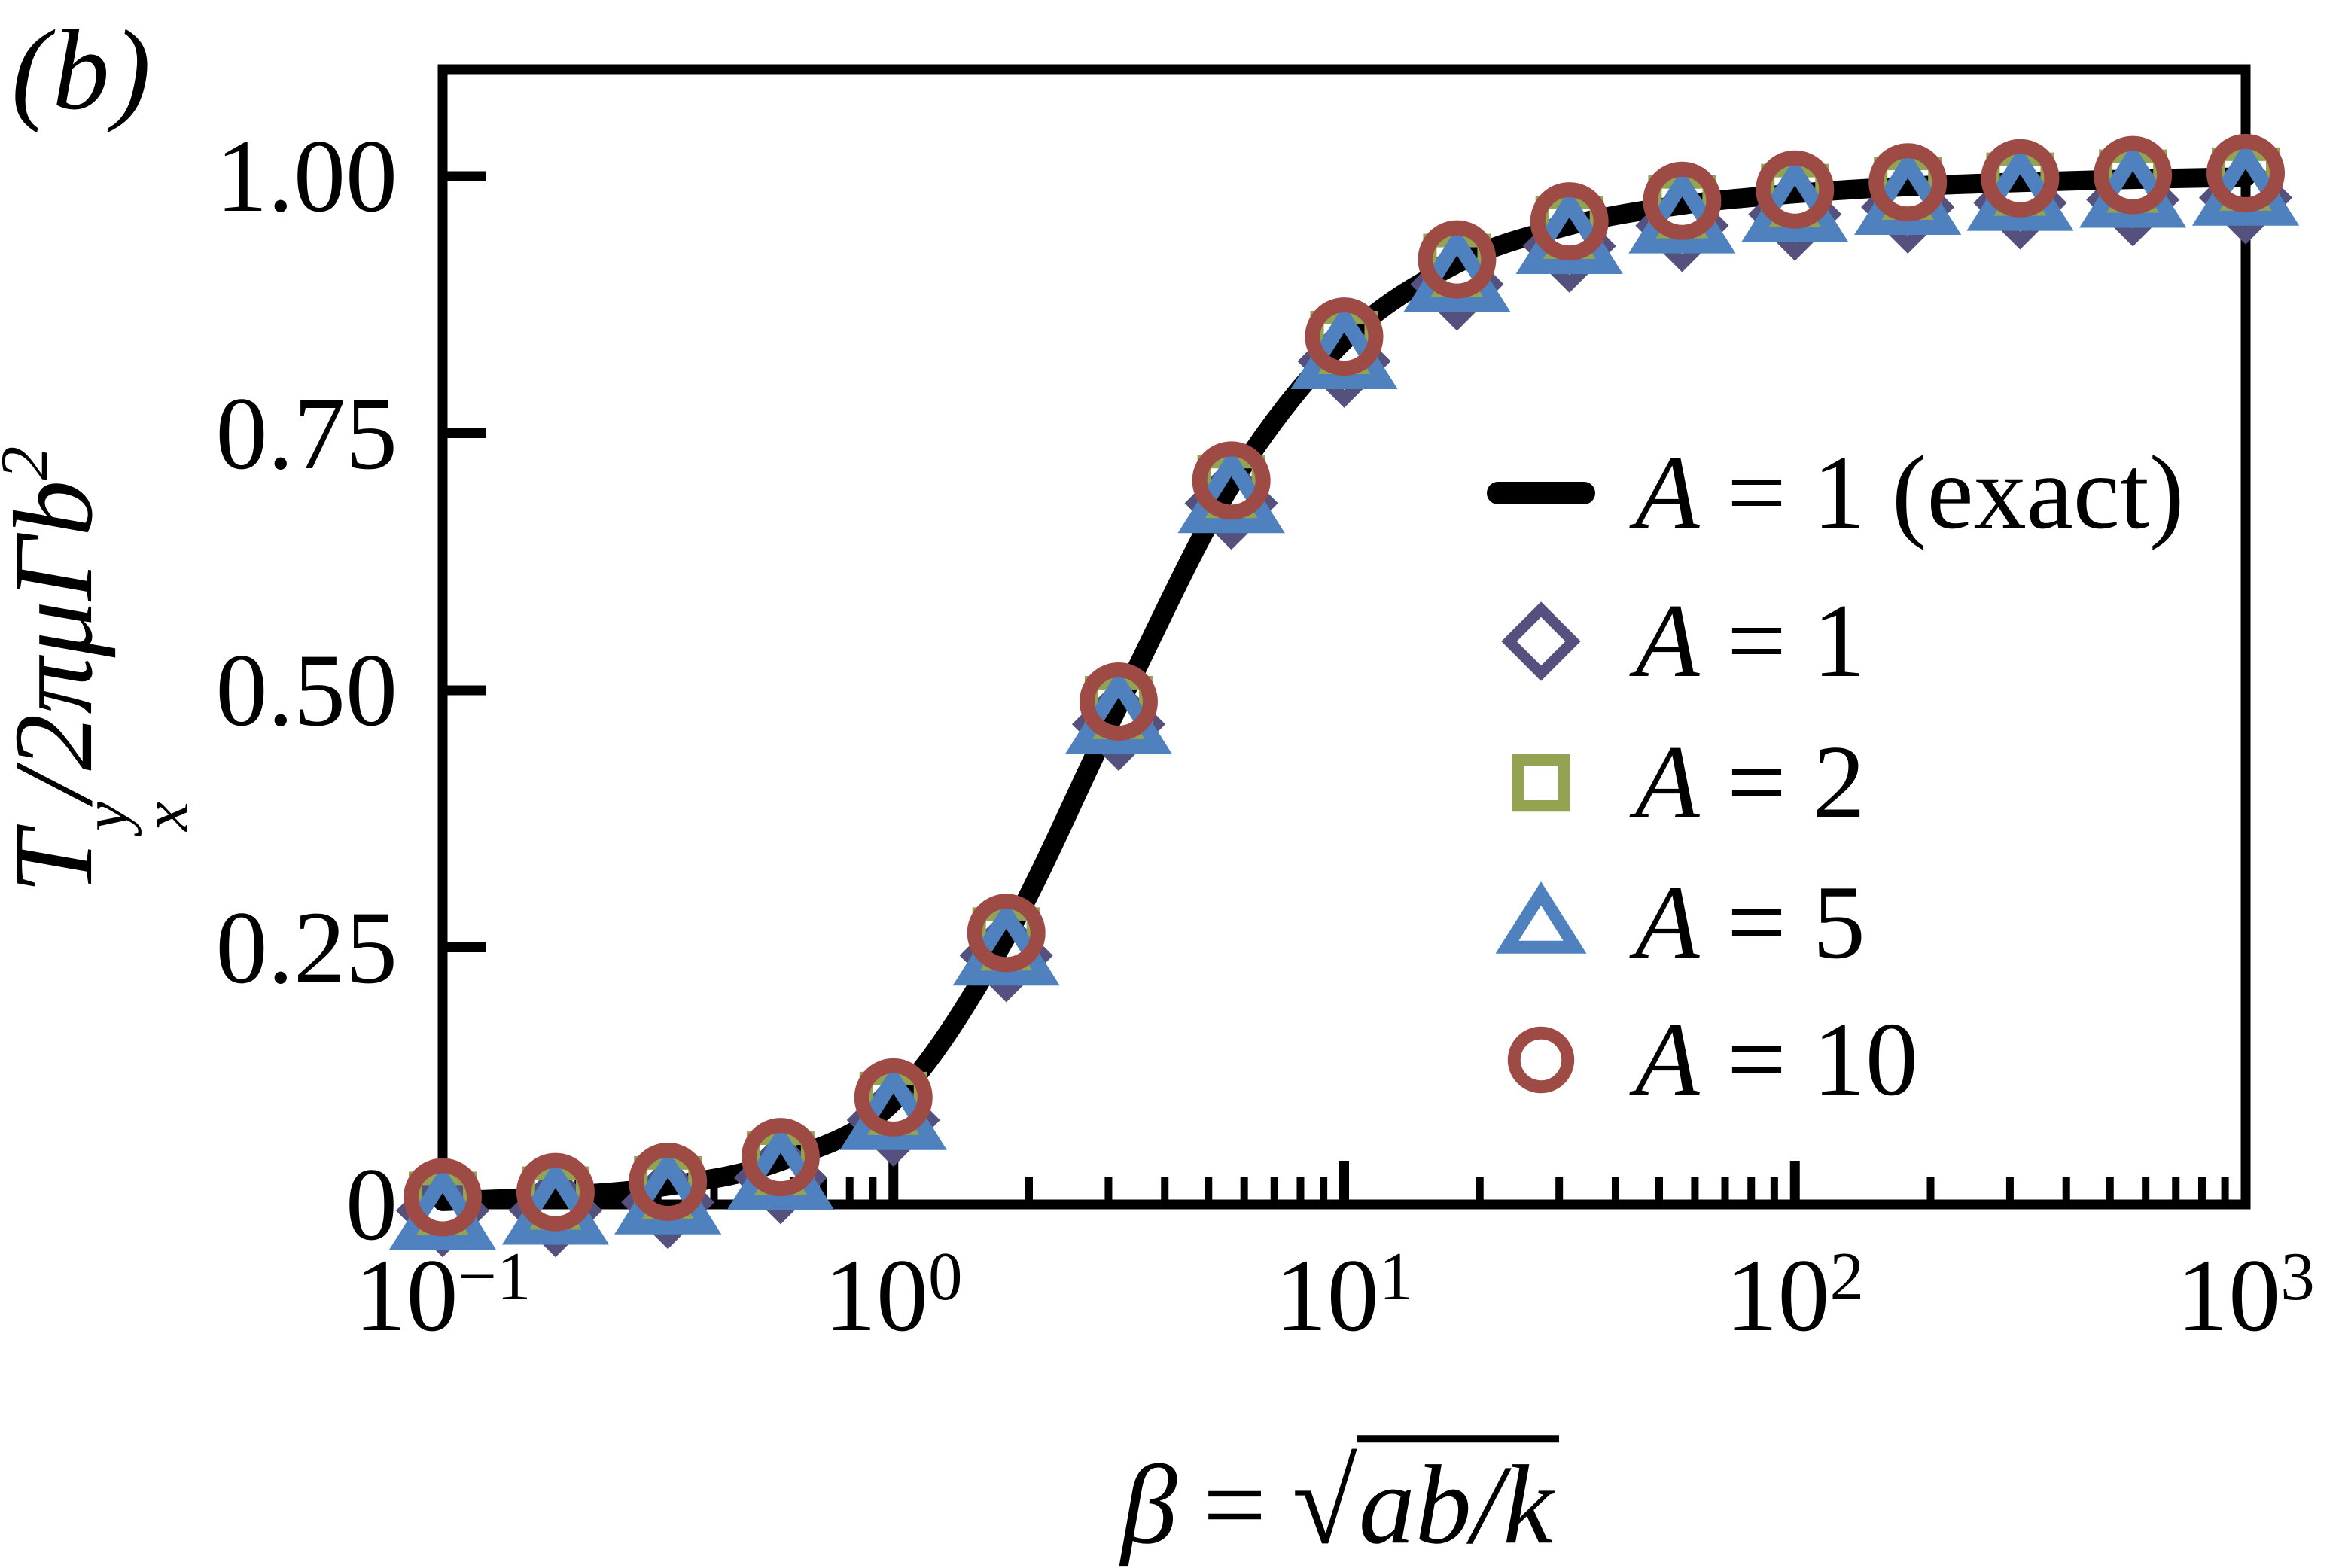  Describe the element at coordinates (372, 1204) in the screenshot. I see `y-tick-label: 0` at that location.